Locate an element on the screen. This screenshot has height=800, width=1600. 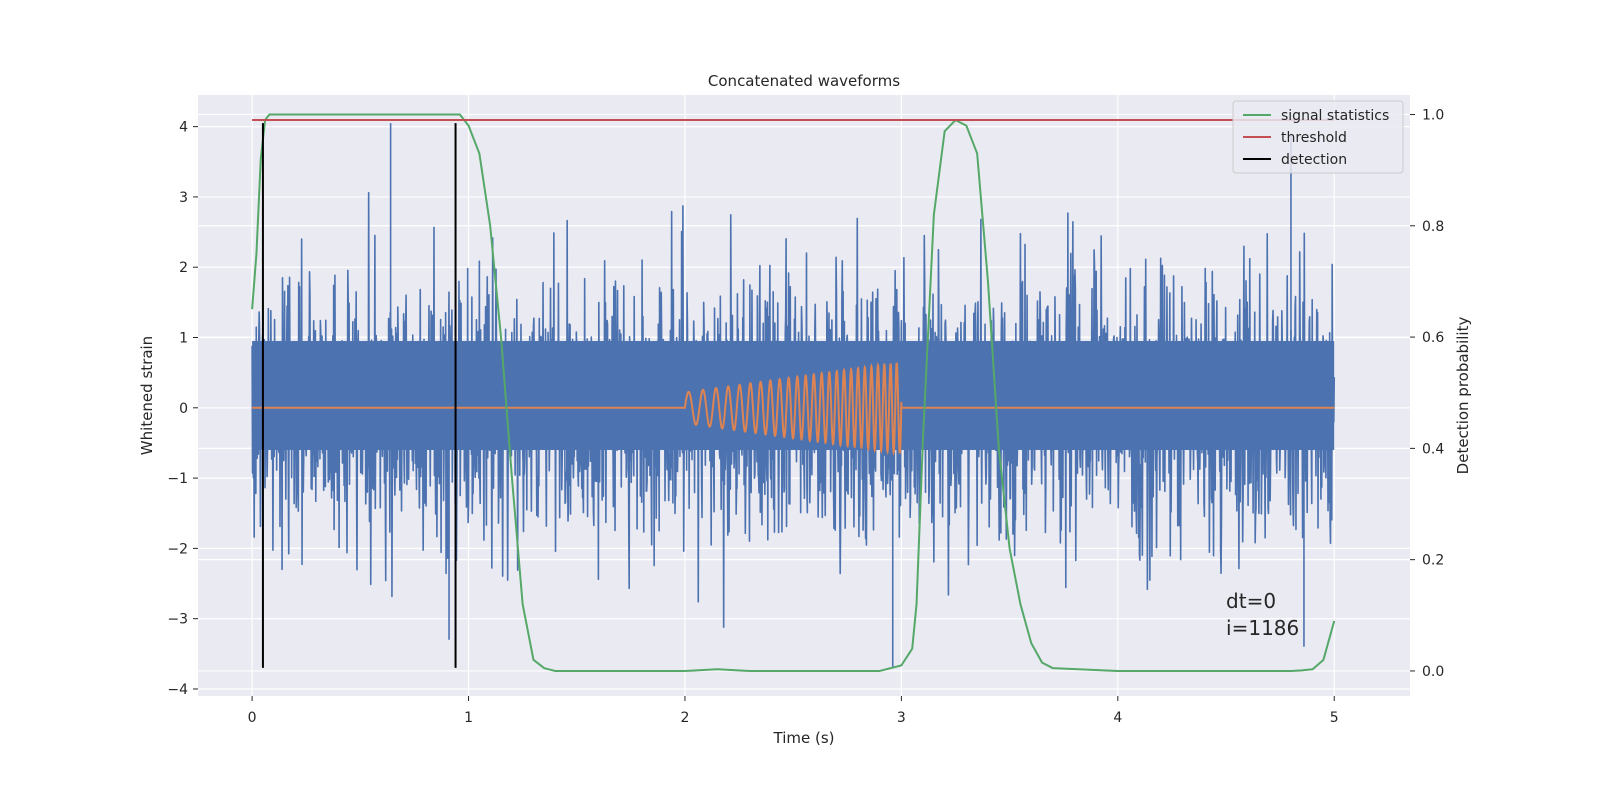
legend-label: threshold is located at coordinates (1314, 138).